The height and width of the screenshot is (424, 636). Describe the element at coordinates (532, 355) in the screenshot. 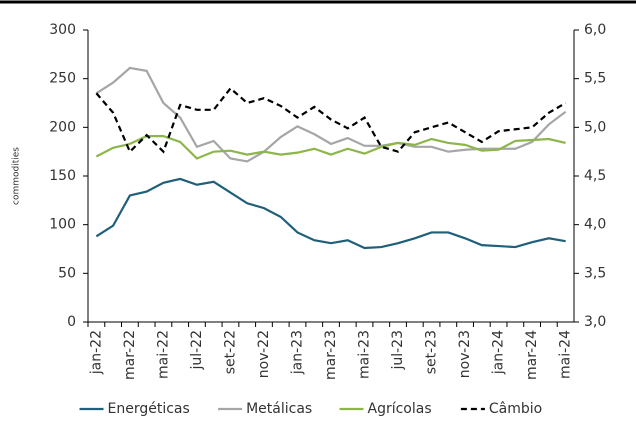

I see `x-tick-label: mar-24` at that location.